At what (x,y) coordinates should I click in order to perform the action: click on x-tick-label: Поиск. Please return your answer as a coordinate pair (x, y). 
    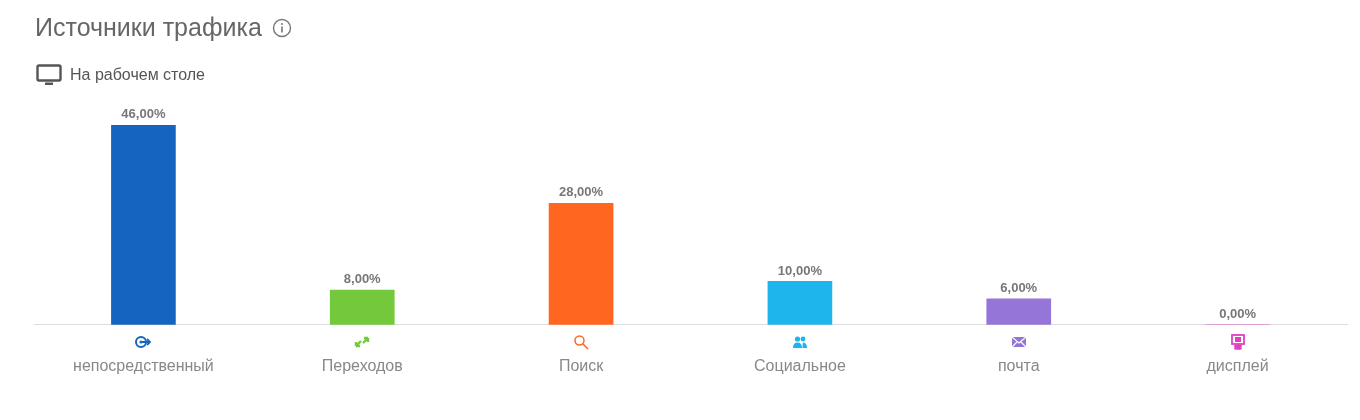
    Looking at the image, I should click on (581, 365).